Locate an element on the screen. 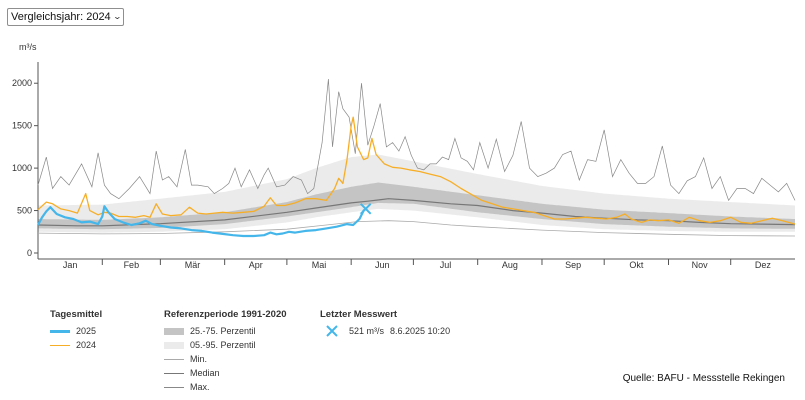 This screenshot has width=805, height=400. x-tick-label: Aug is located at coordinates (510, 265).